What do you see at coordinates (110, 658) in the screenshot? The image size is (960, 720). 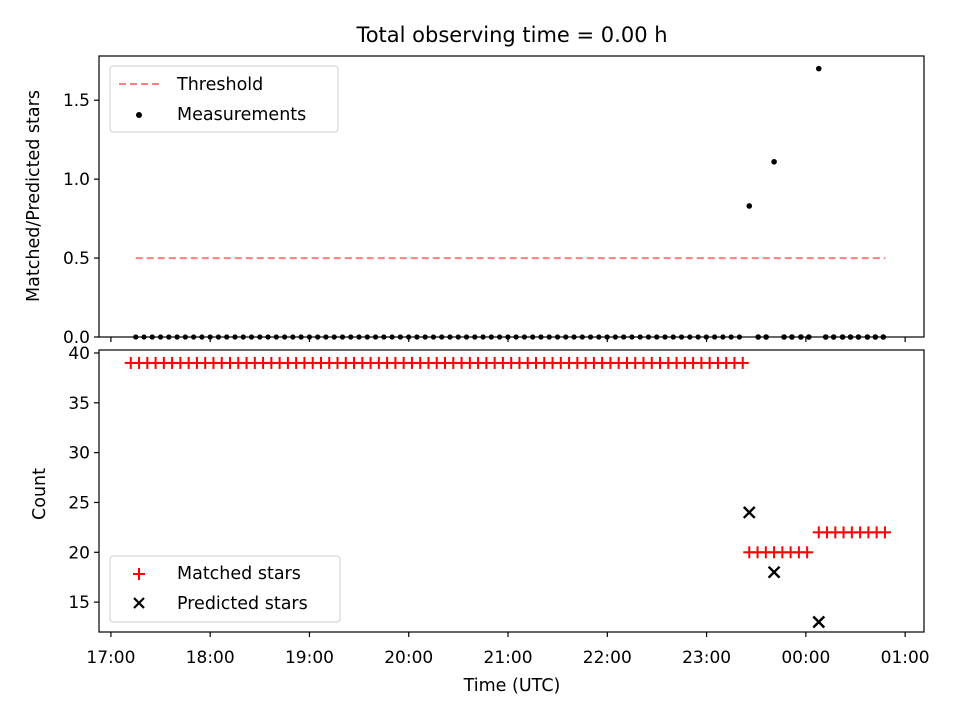 I see `x-tick-label: 17:00` at bounding box center [110, 658].